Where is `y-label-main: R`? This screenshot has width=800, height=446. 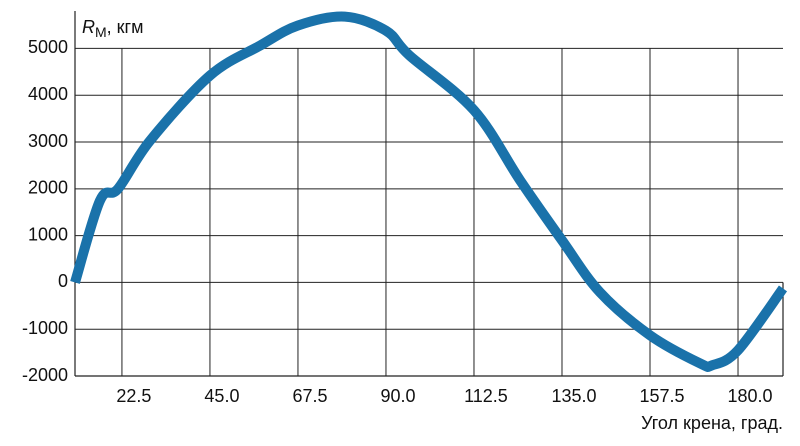
y-label-main: R is located at coordinates (88, 27).